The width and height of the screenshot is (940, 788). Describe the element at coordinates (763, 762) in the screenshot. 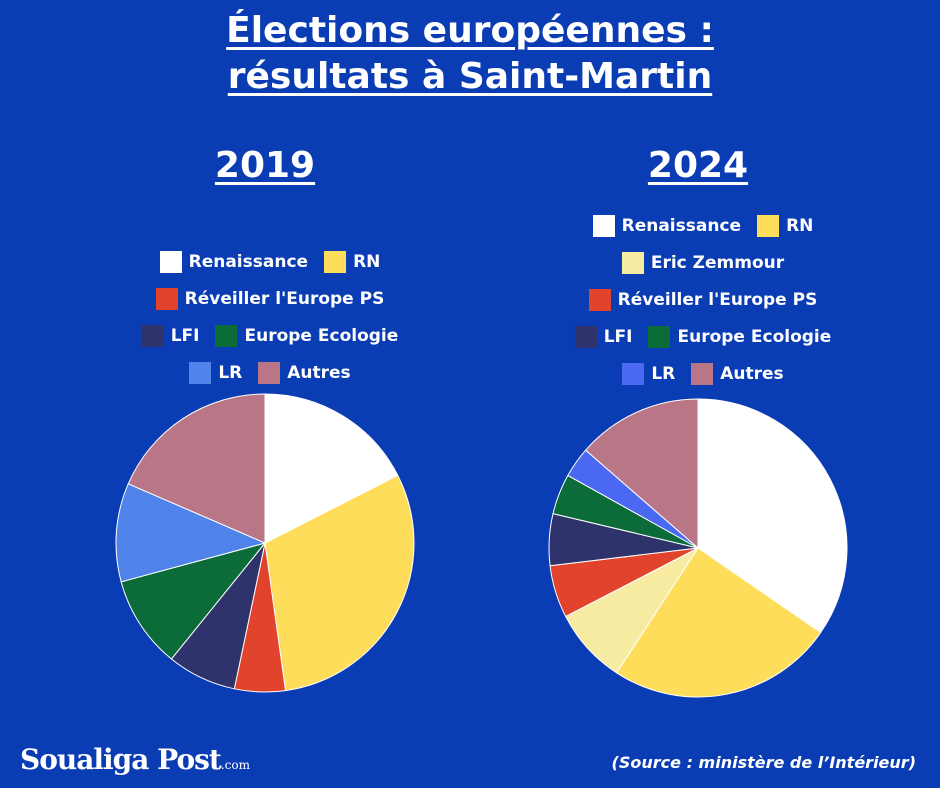

I see `source-note: (Source : ministère de l’Intérieur)` at that location.